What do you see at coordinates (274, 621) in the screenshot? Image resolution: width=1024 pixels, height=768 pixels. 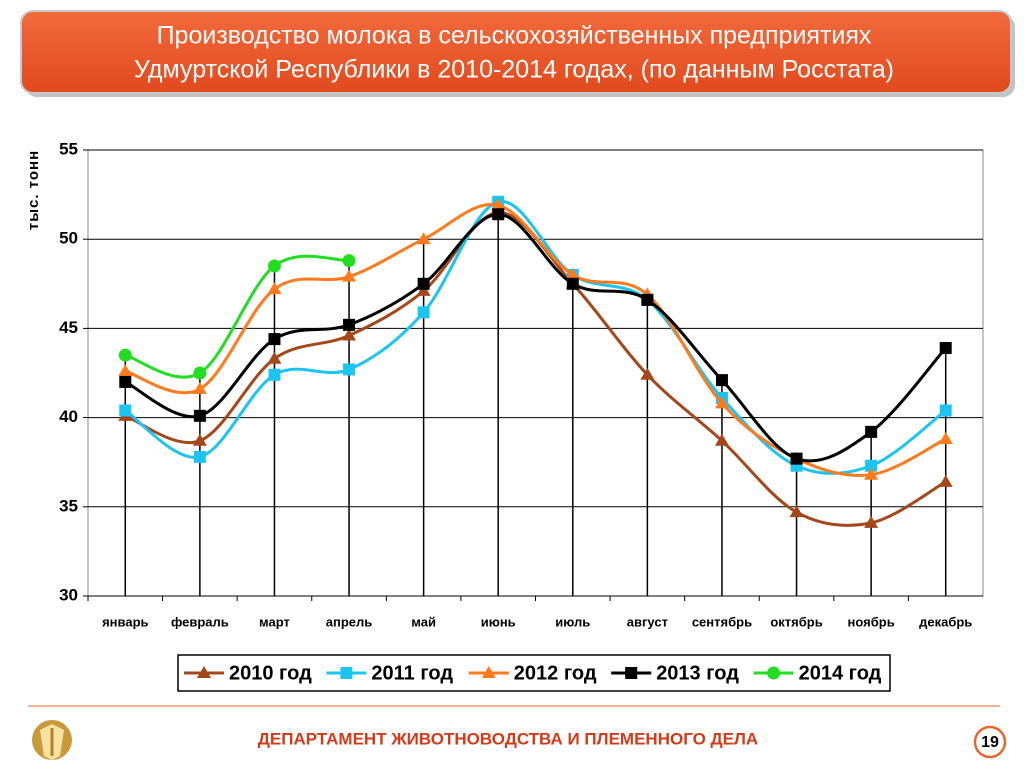 I see `x-tick-label: март` at bounding box center [274, 621].